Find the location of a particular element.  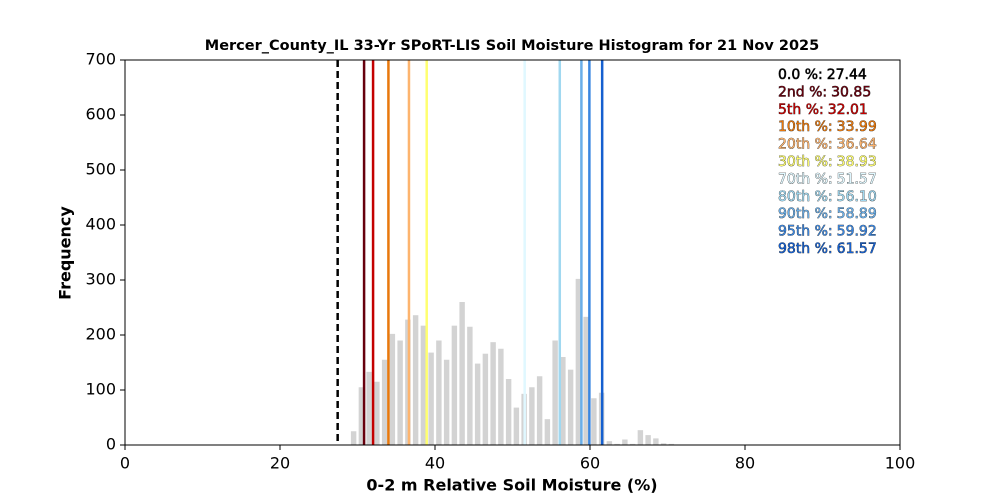

y-tick-label: 500 is located at coordinates (100, 169).